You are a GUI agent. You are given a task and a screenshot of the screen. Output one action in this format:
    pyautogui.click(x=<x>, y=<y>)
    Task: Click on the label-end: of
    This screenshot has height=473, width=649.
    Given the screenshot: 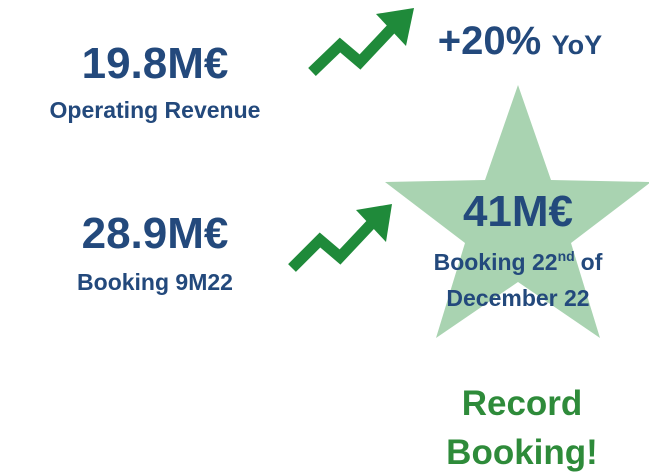 What is the action you would take?
    pyautogui.click(x=592, y=262)
    